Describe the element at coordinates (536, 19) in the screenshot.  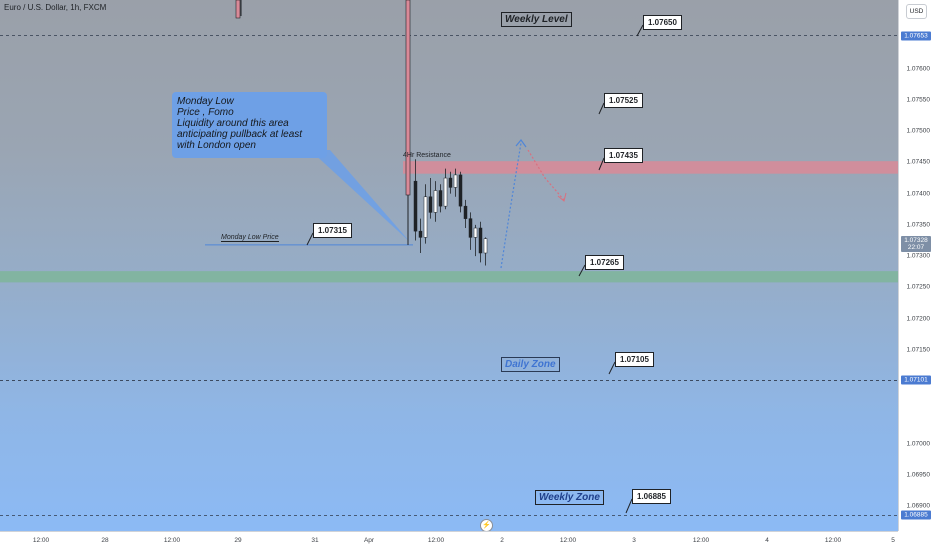
I see `weekly-level-label: Weekly Level` at that location.